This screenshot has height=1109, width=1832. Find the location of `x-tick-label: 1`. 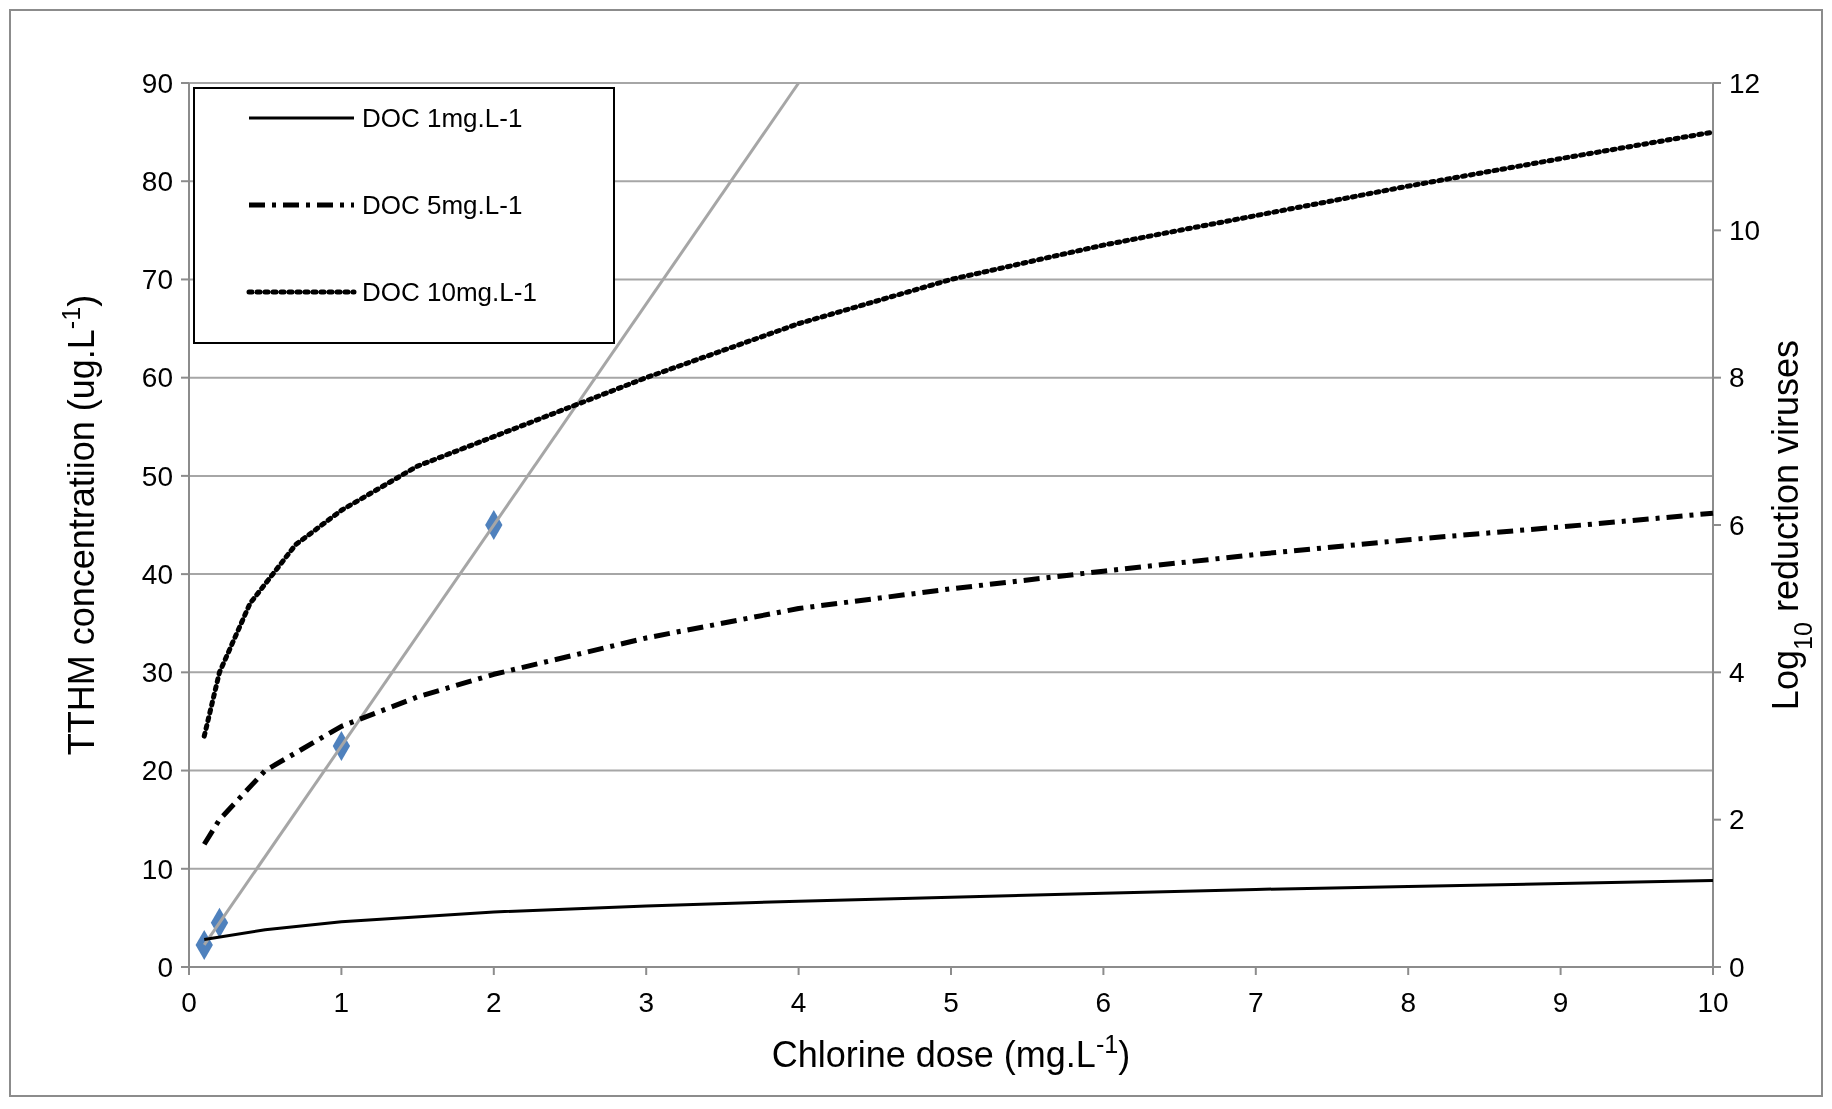

x-tick-label: 1 is located at coordinates (341, 1002).